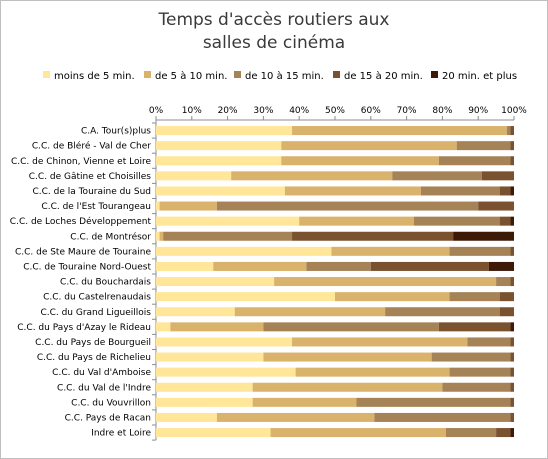  What do you see at coordinates (274, 43) in the screenshot?
I see `chart-title-line-2: salles de cinéma` at bounding box center [274, 43].